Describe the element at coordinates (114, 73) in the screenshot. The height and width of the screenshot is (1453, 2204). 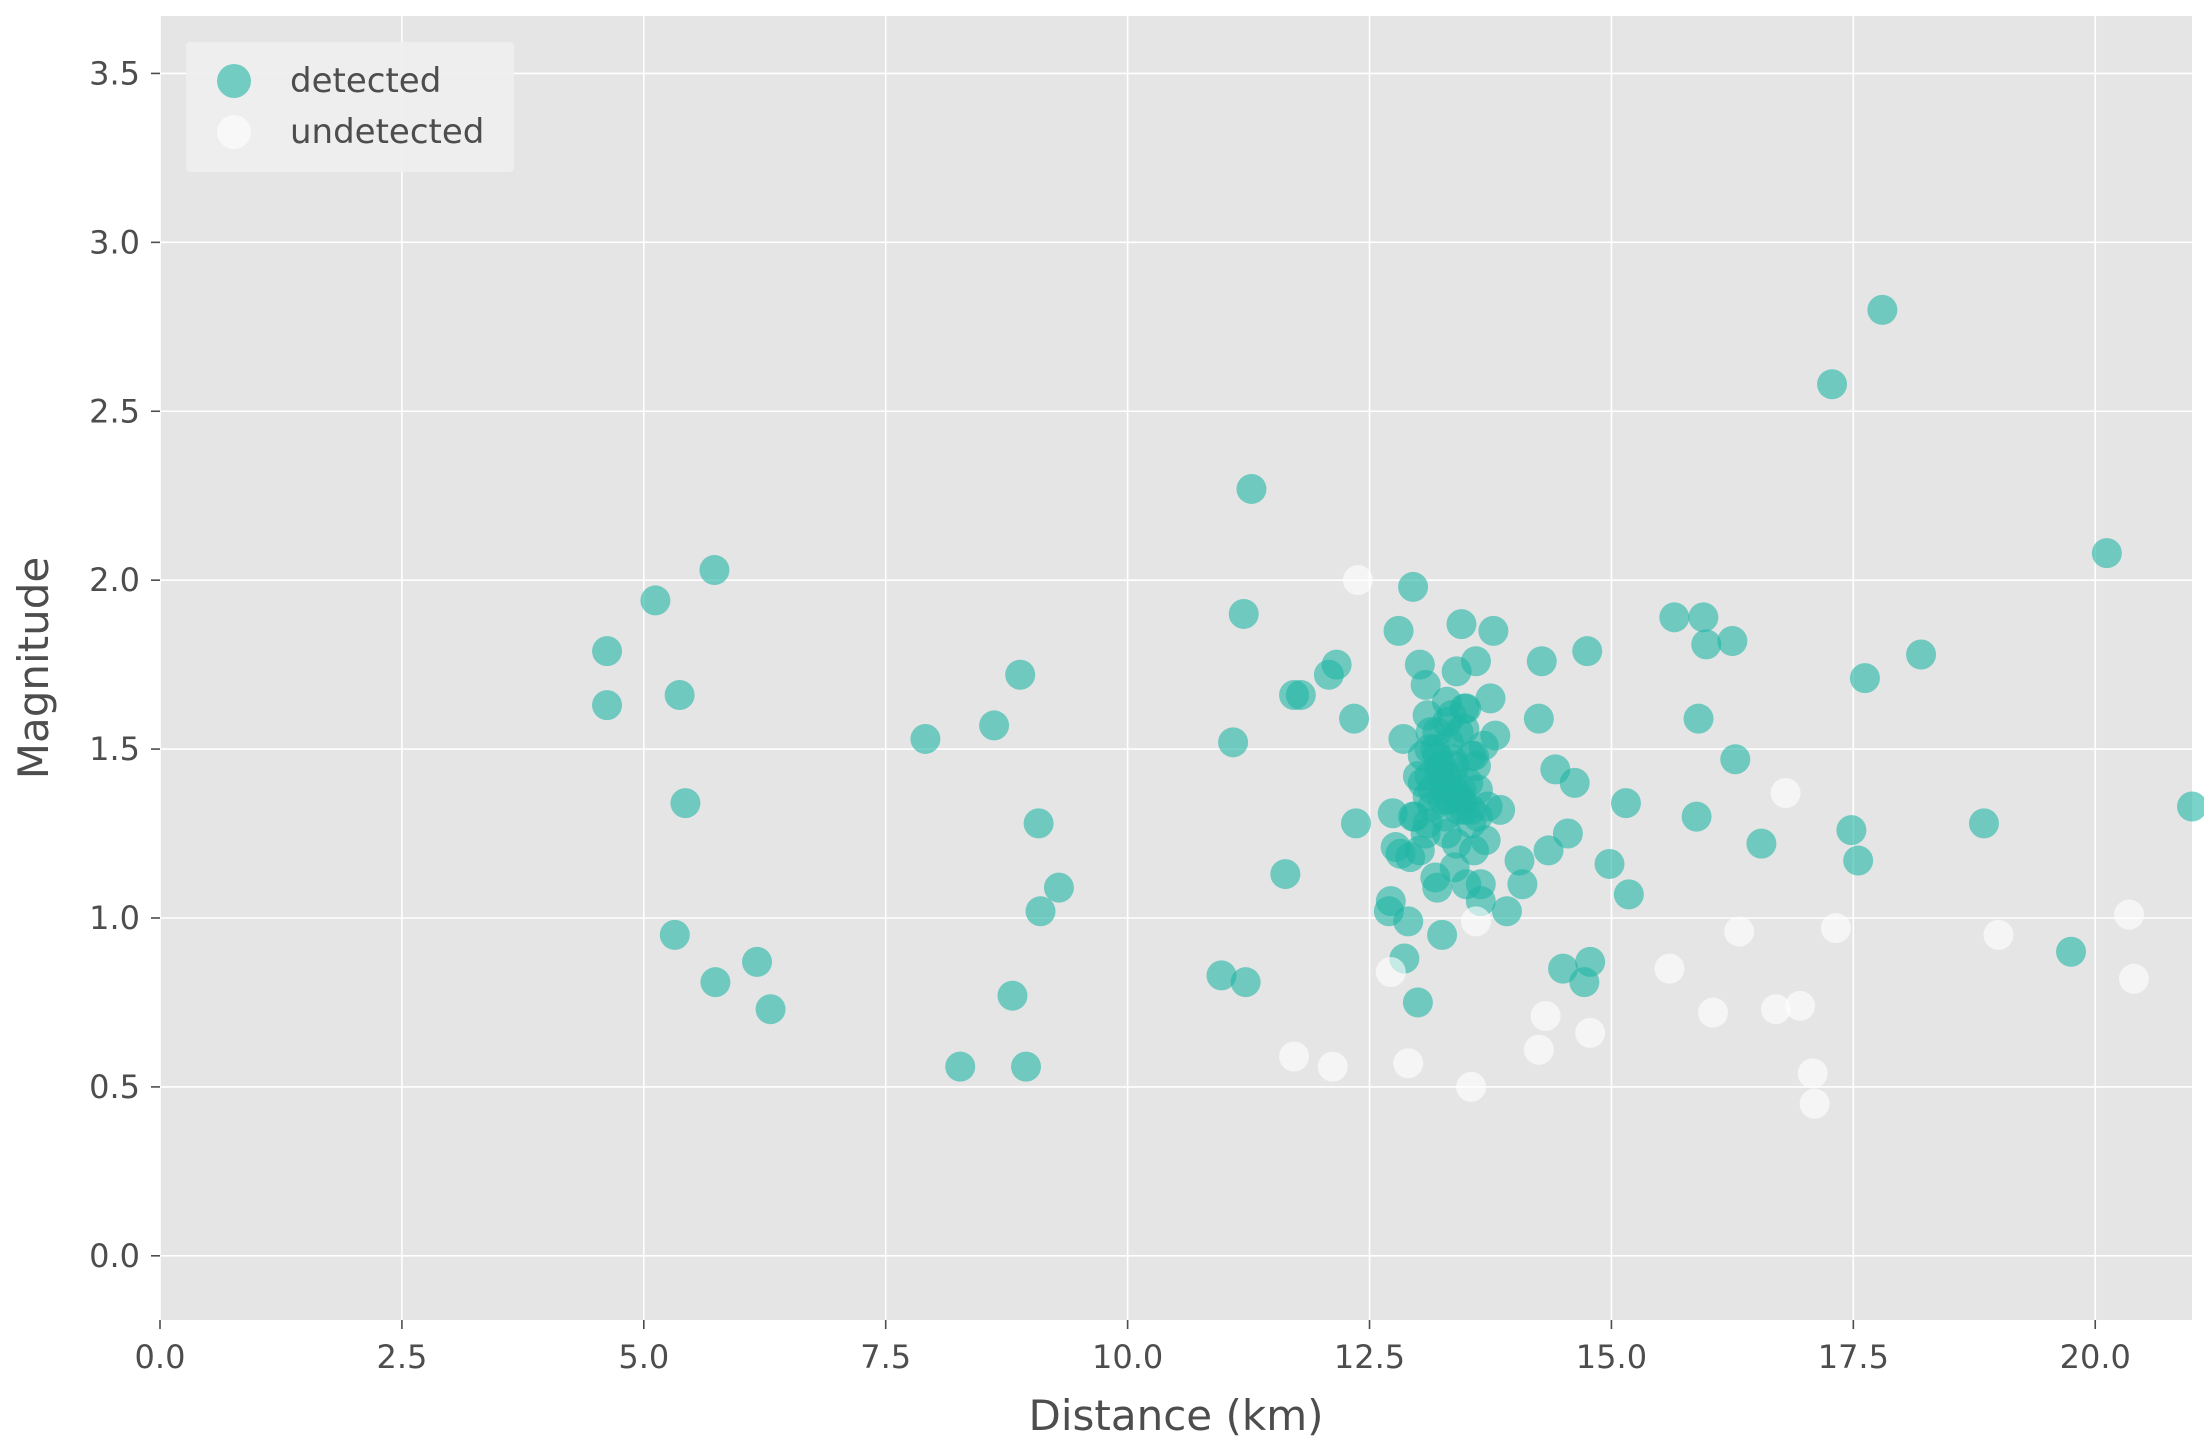
I see `y-tick-label: 3.5` at that location.